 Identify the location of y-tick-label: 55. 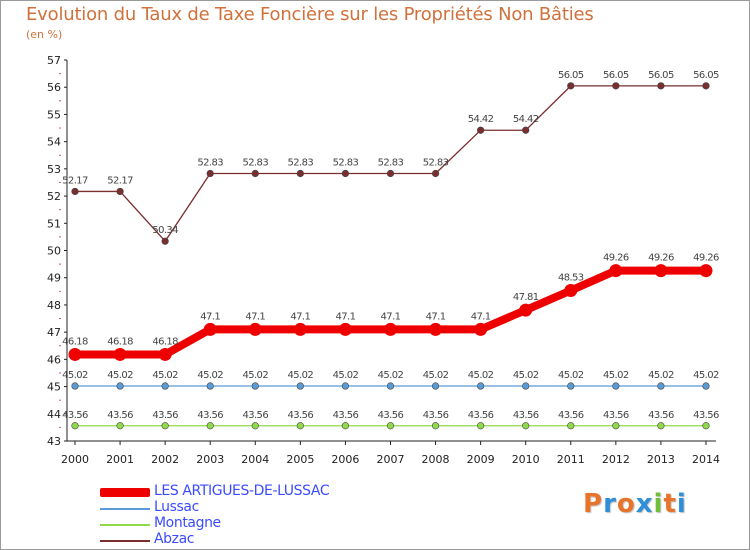
(54, 114).